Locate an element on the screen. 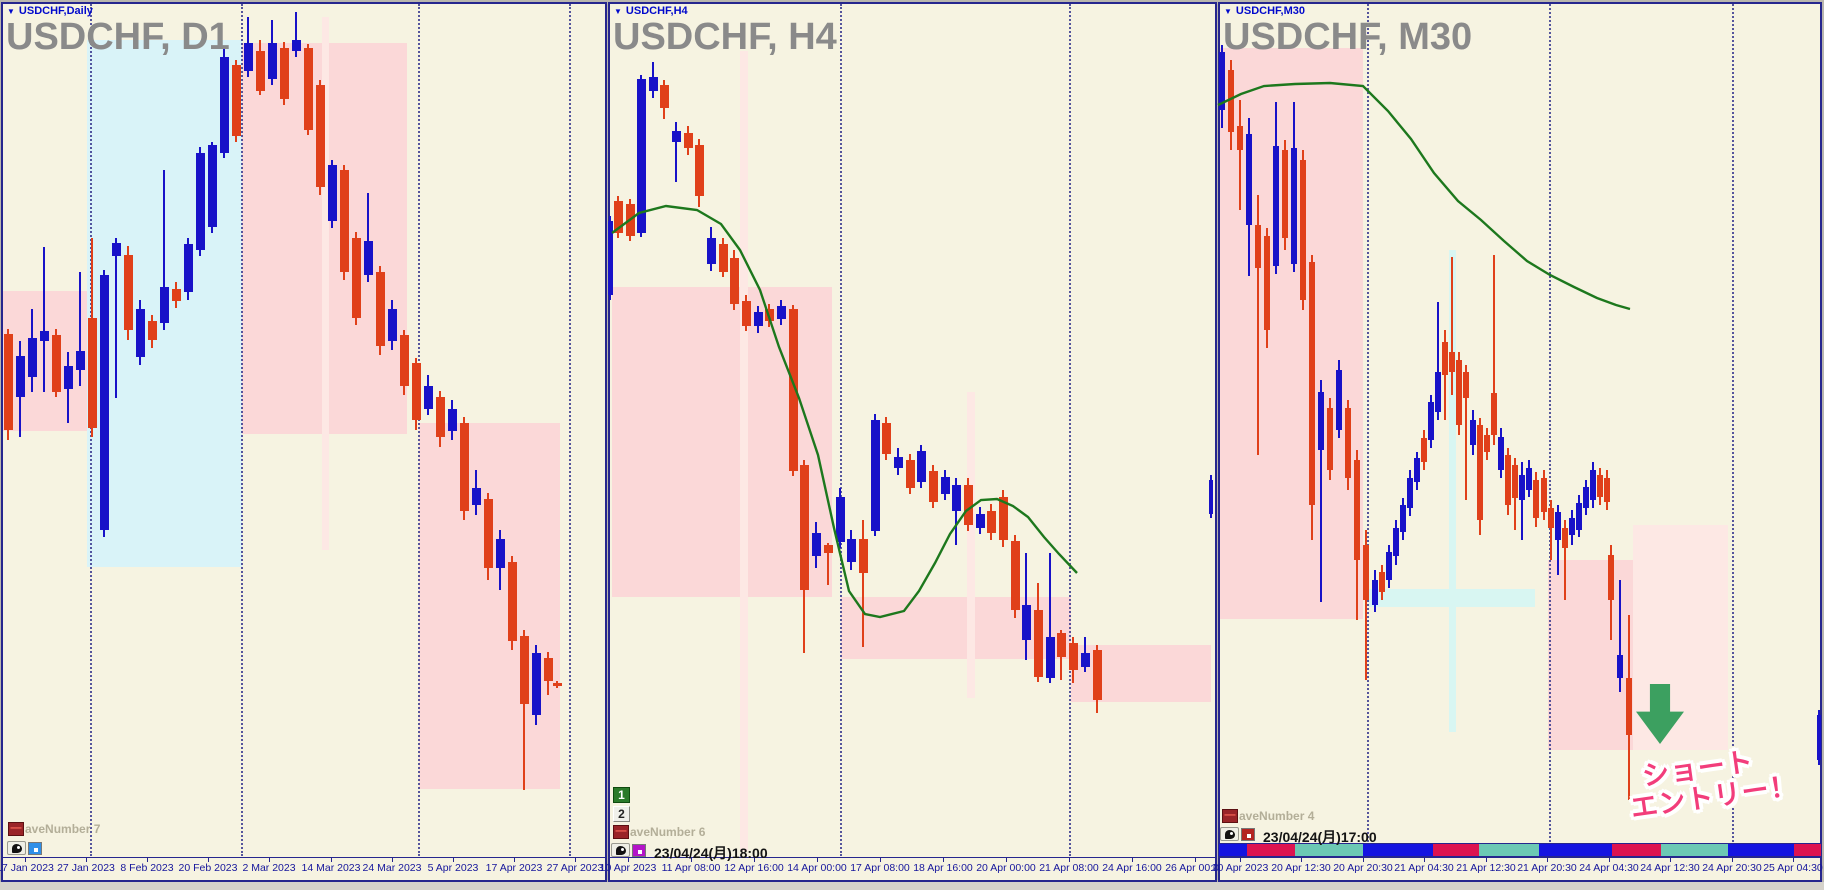 The image size is (1824, 890). chart-title-label: ▼ USDCHF,M30 is located at coordinates (1264, 11).